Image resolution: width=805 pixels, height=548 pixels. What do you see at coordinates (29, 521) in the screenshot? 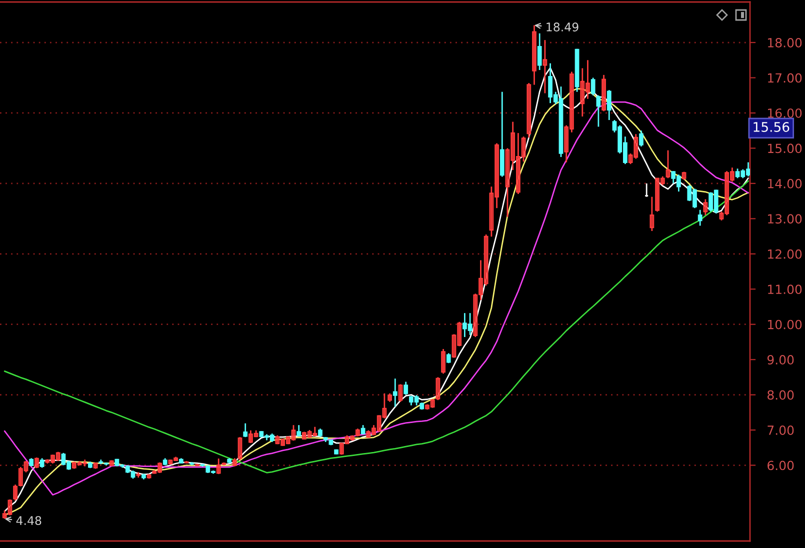
I see `annotation: 4.48` at bounding box center [29, 521].